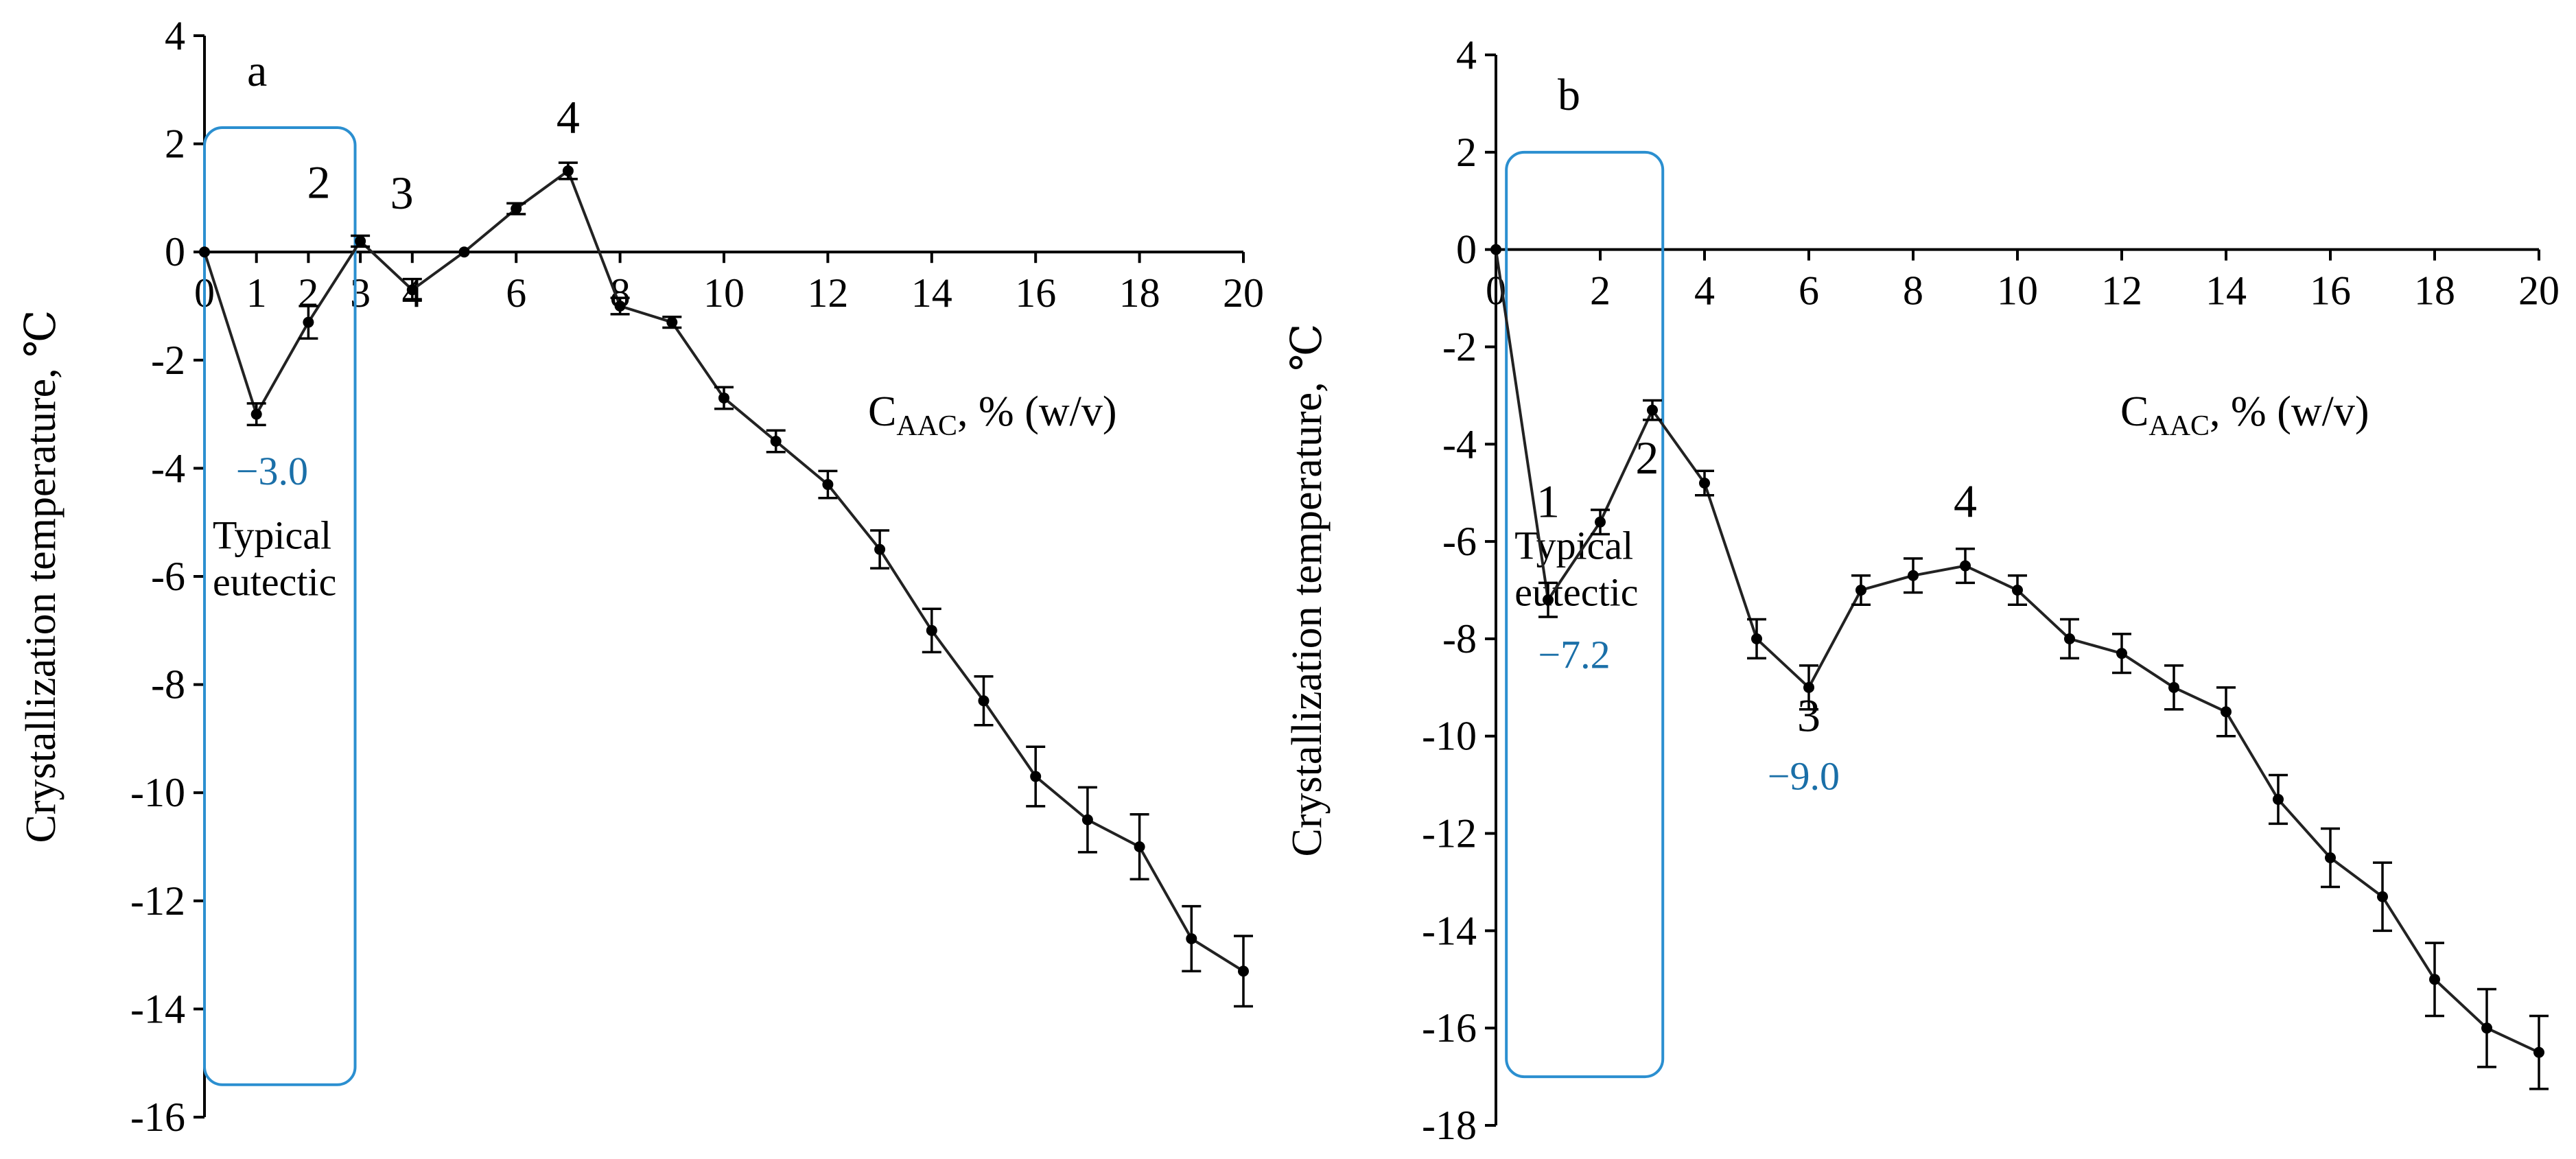  I want to click on x-tick-label: 20, so click(2539, 291).